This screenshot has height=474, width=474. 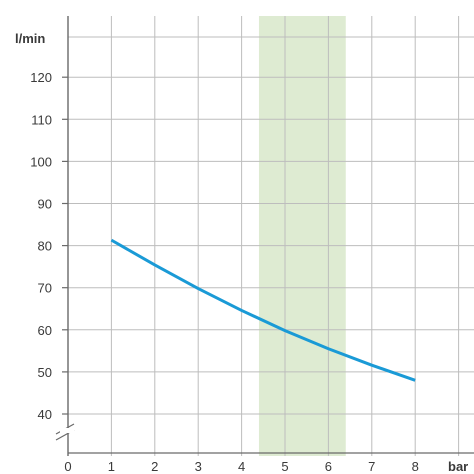 What do you see at coordinates (154, 466) in the screenshot?
I see `x-tick-label: 2` at bounding box center [154, 466].